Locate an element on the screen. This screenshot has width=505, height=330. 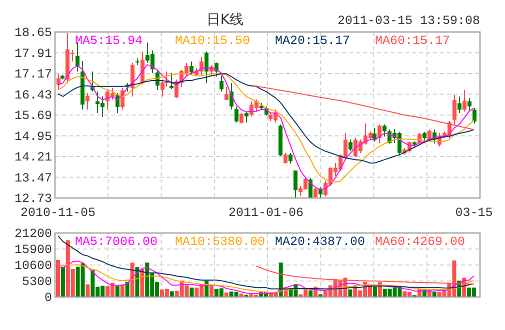
text: MA20:4387.00 is located at coordinates (320, 242).